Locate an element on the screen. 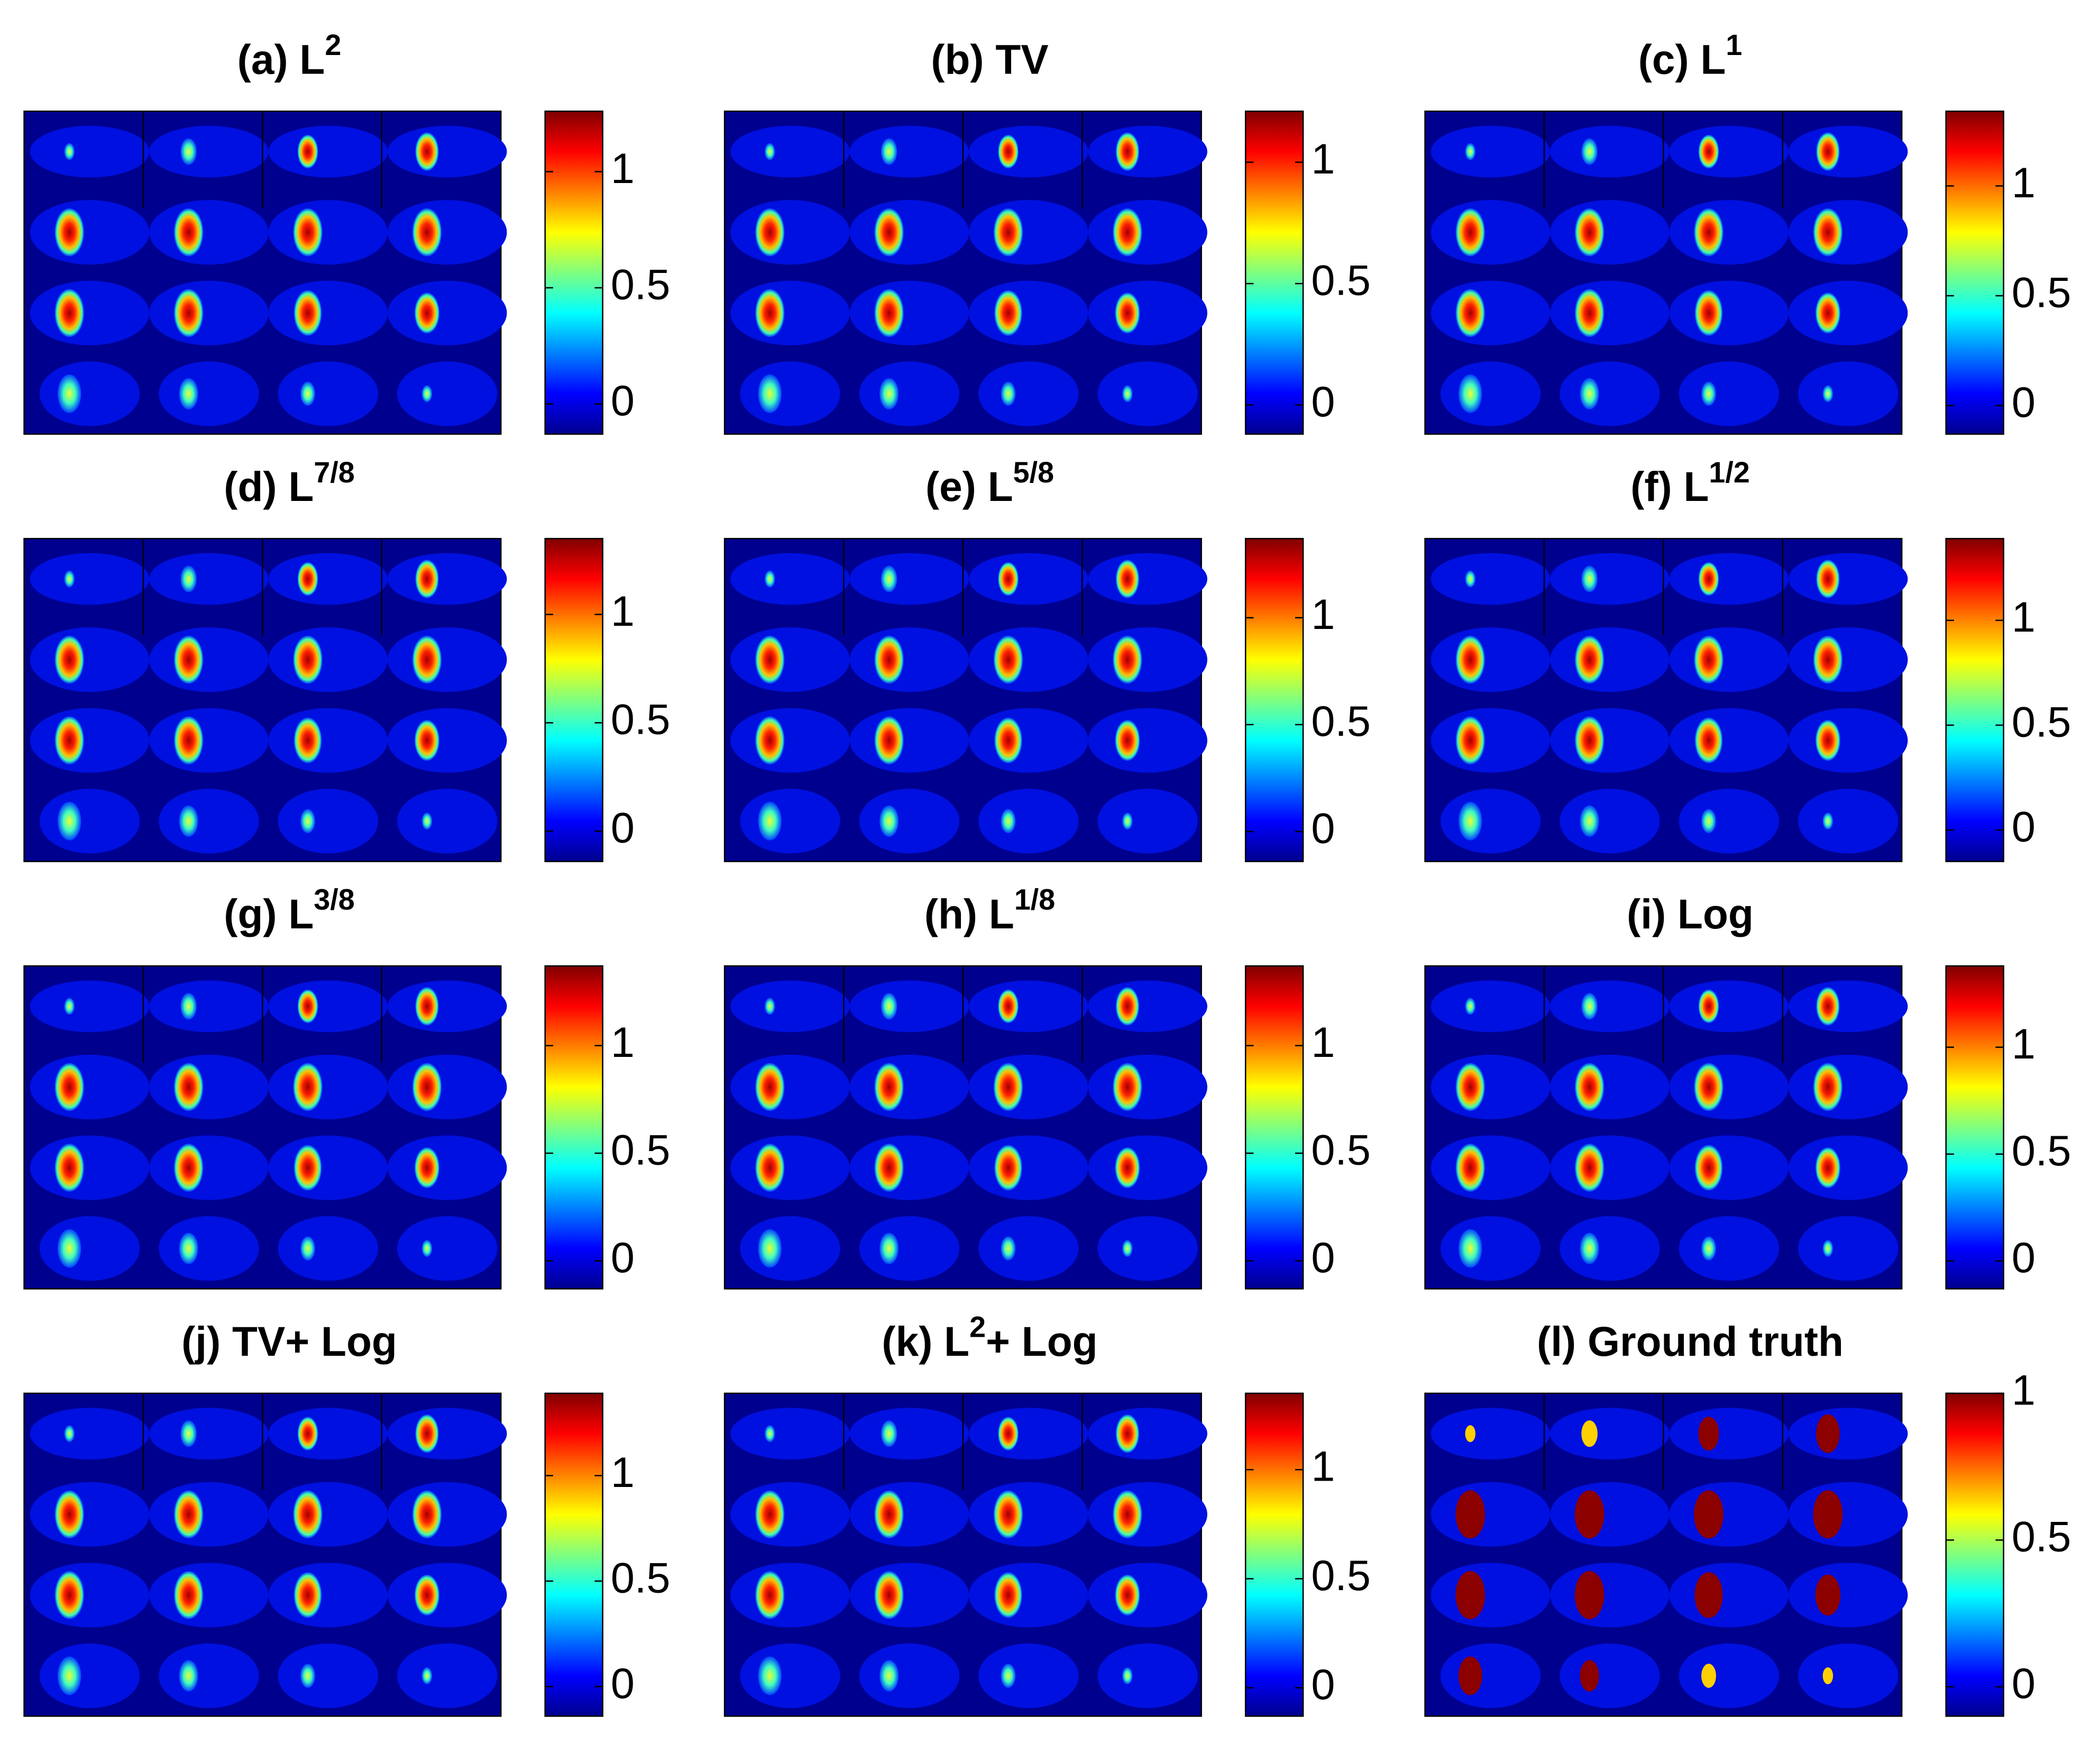 Image resolution: width=2100 pixels, height=1743 pixels. title-suffix: + Log is located at coordinates (1042, 1341).